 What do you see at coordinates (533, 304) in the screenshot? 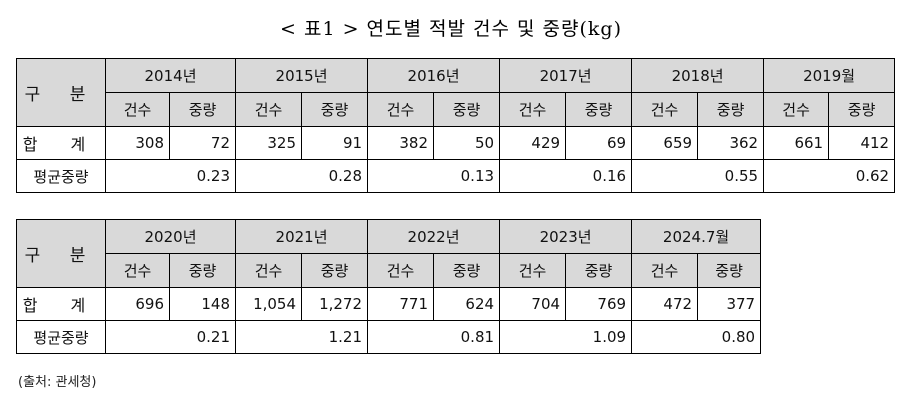
I see `count-cell: 704` at bounding box center [533, 304].